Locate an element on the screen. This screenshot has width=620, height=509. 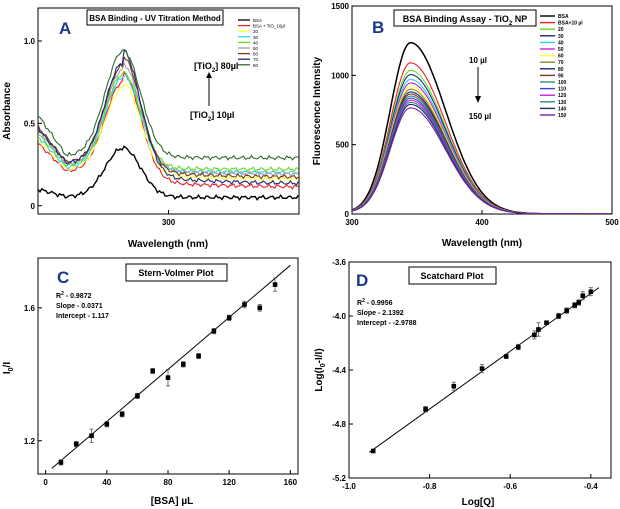
panel-b-title: BSA Binding Assay - TiO2 NP is located at coordinates (465, 20).